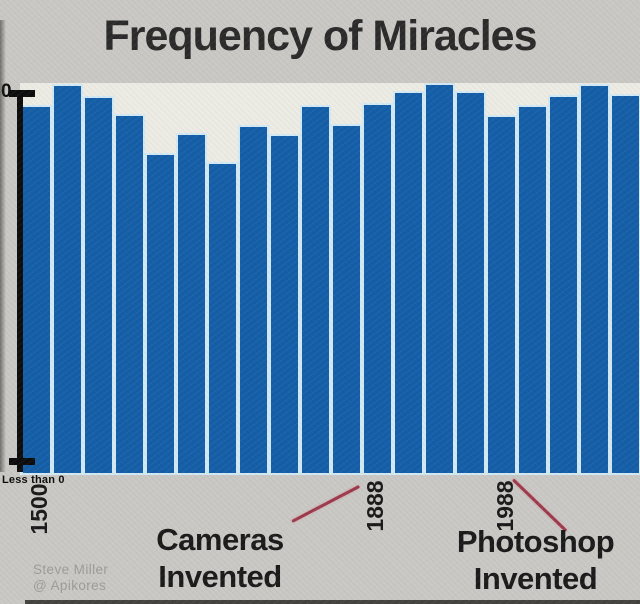 The width and height of the screenshot is (640, 604). I want to click on annotation-photoshop-line2: Invented, so click(535, 578).